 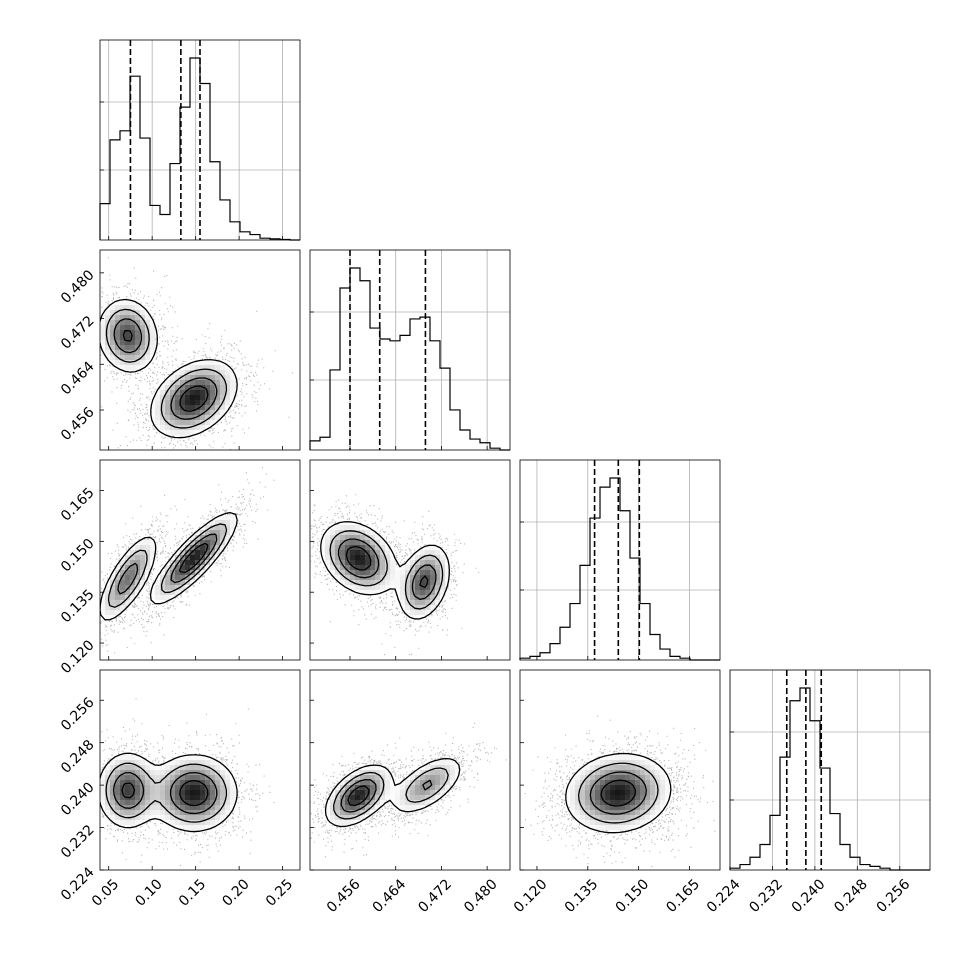 What do you see at coordinates (683, 896) in the screenshot?
I see `x-tick-label: 0.165` at bounding box center [683, 896].